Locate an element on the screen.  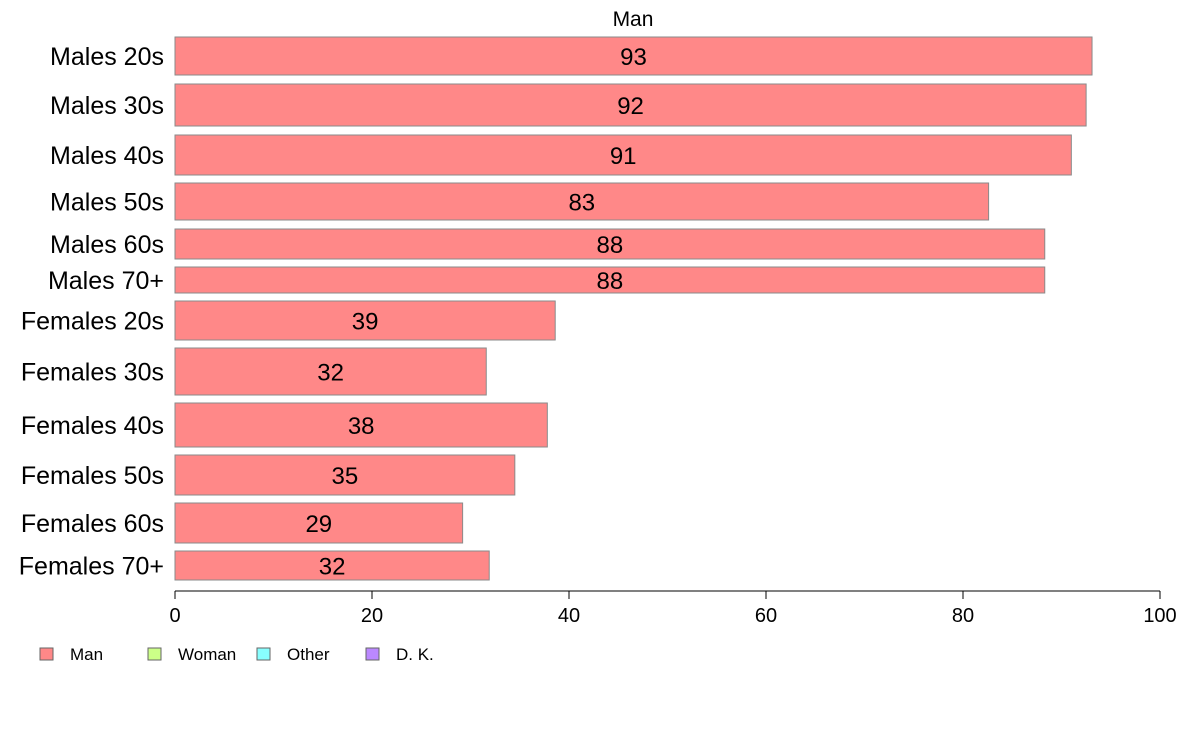
bar-value-label: 29 is located at coordinates (318, 524).